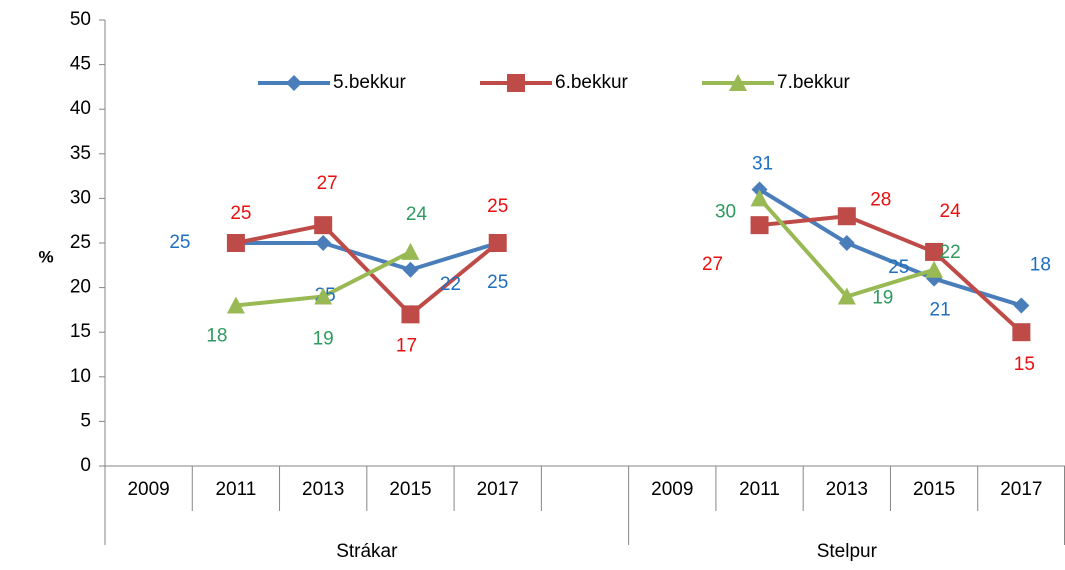  I want to click on y-tick-label: 25, so click(80, 242).